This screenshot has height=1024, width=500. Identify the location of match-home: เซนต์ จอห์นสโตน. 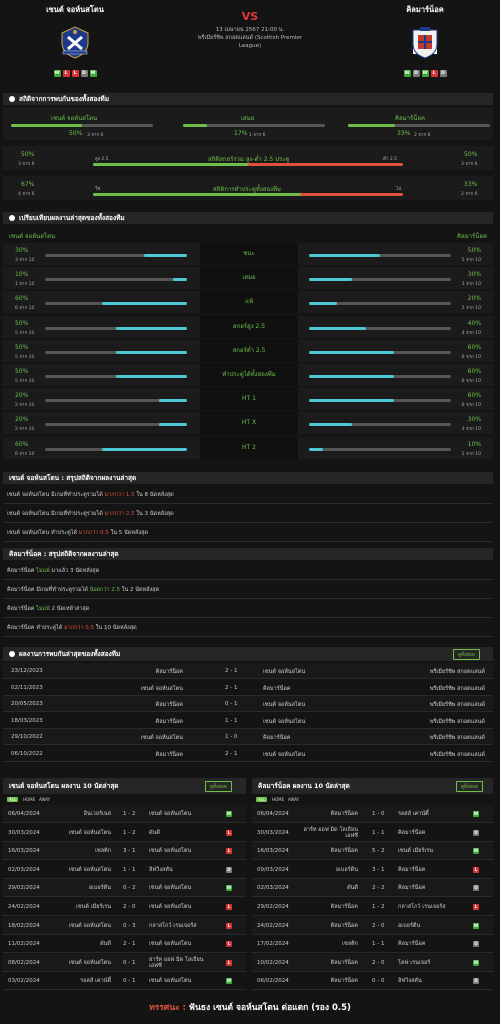
(89, 925).